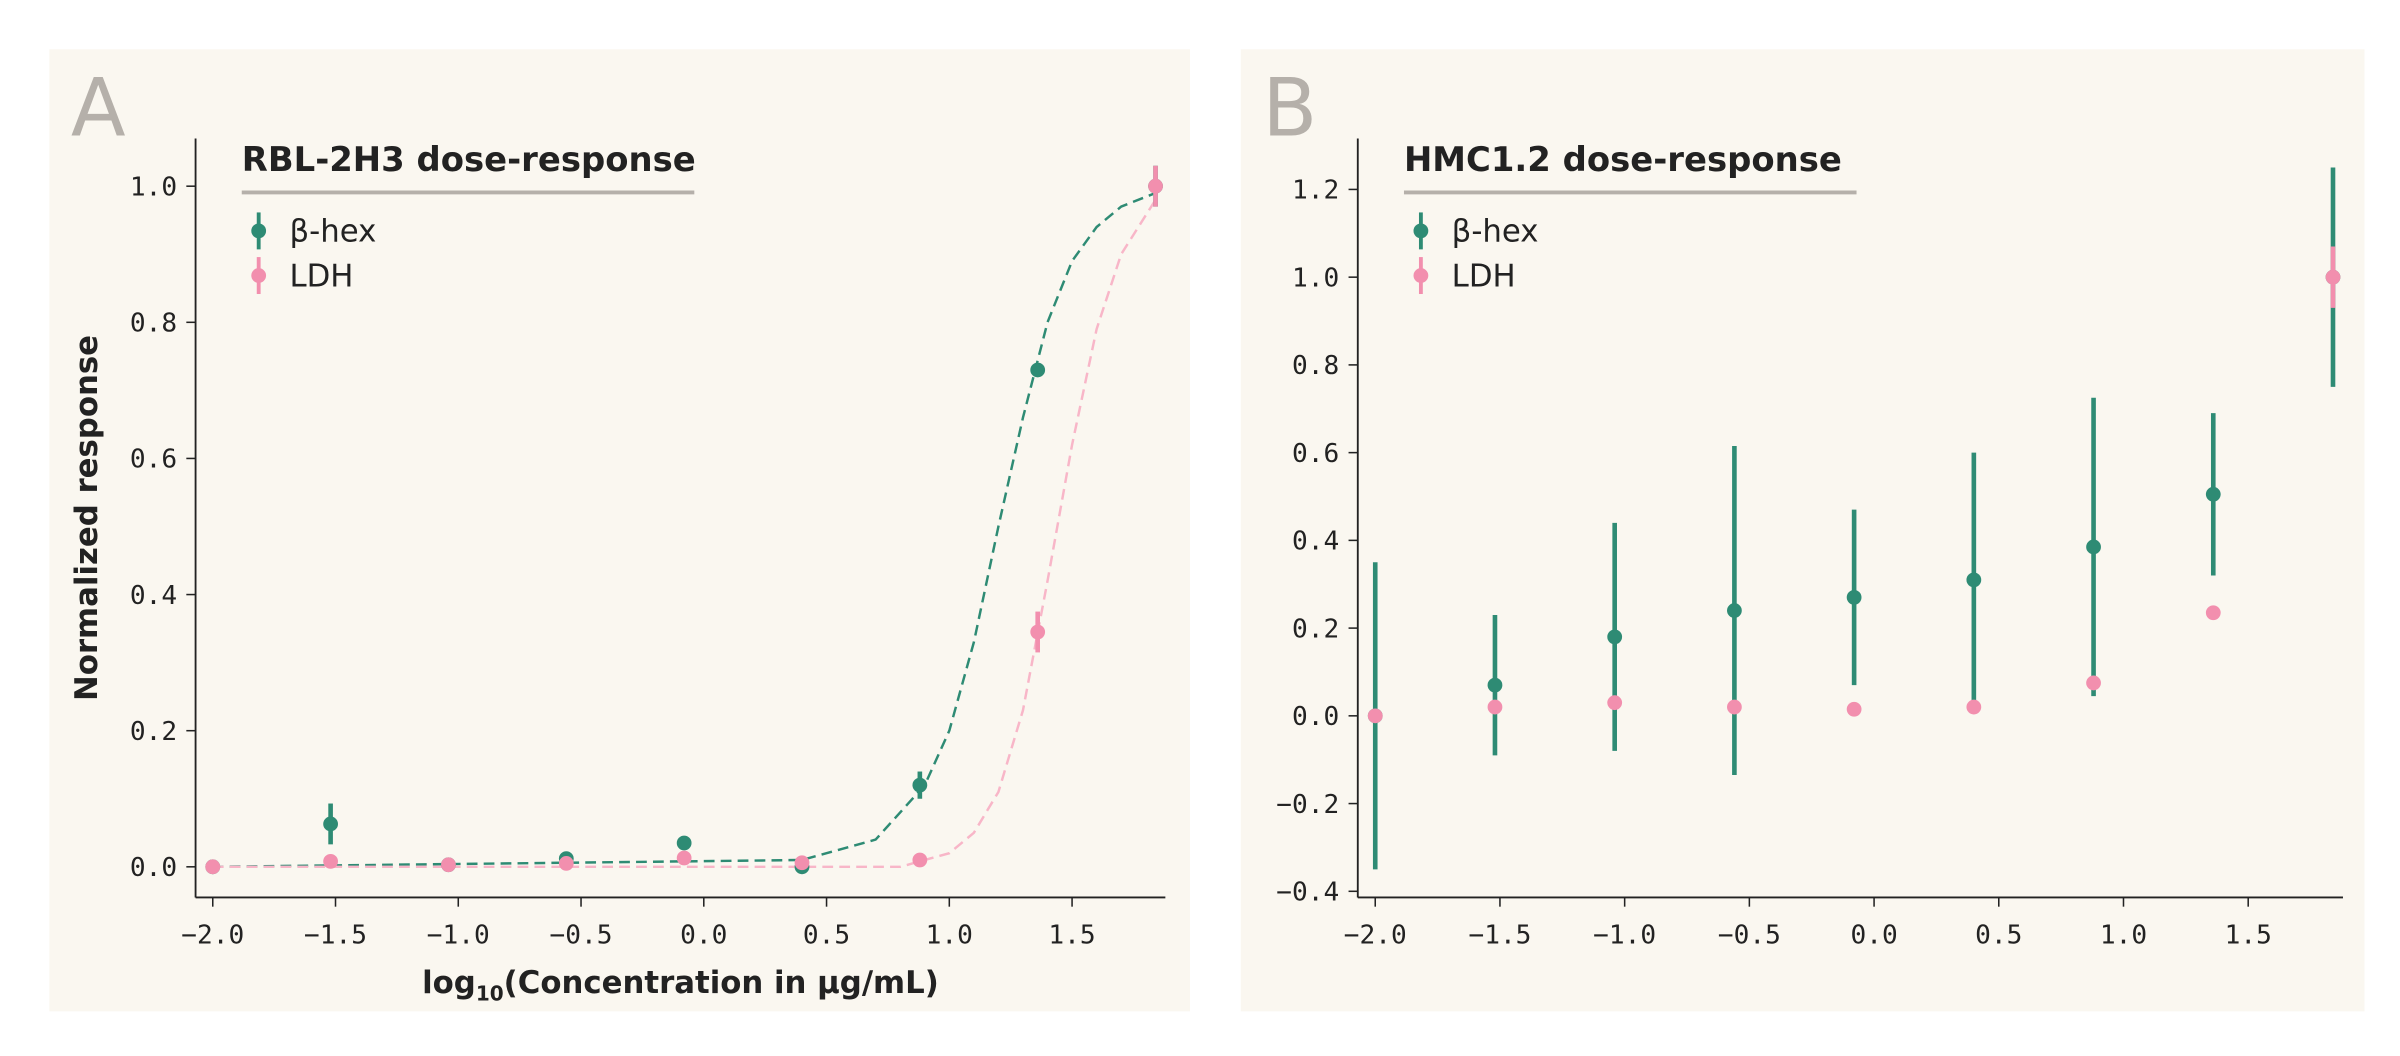  I want to click on panel-label: B, so click(1289, 107).